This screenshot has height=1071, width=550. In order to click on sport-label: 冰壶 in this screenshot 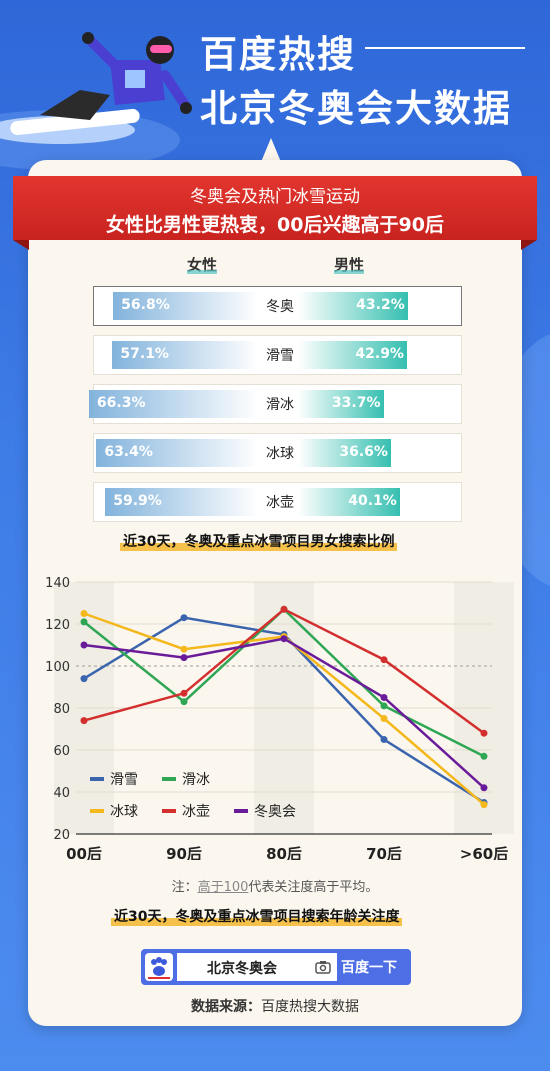, I will do `click(280, 503)`.